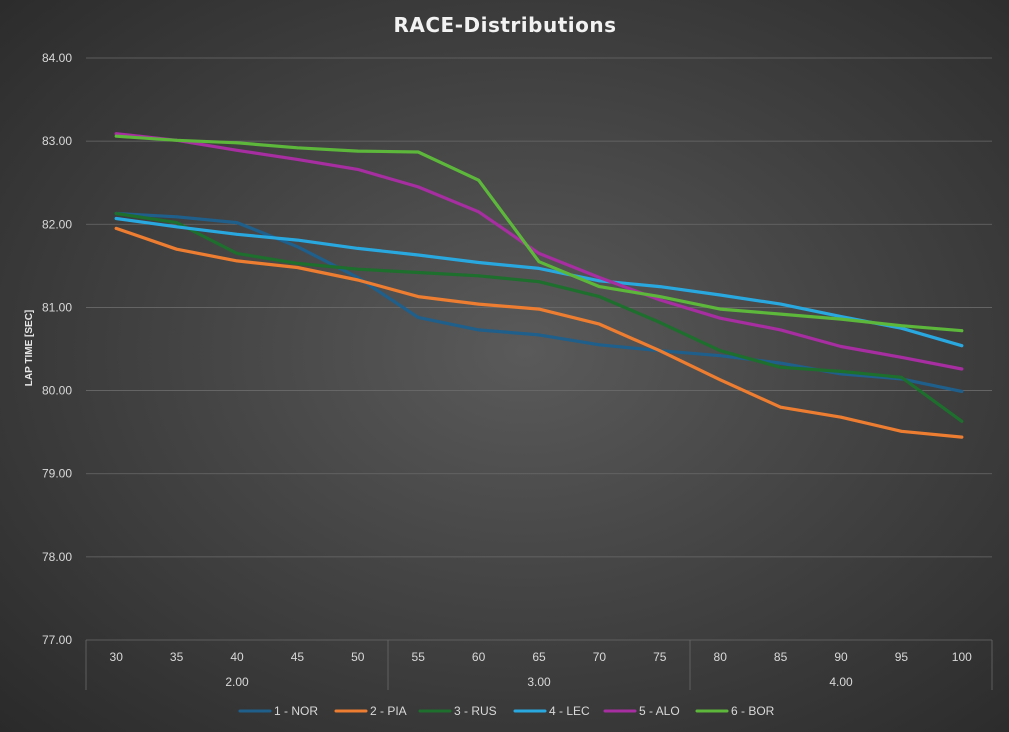 This screenshot has height=732, width=1009. What do you see at coordinates (479, 657) in the screenshot?
I see `x-tick-label: 60` at bounding box center [479, 657].